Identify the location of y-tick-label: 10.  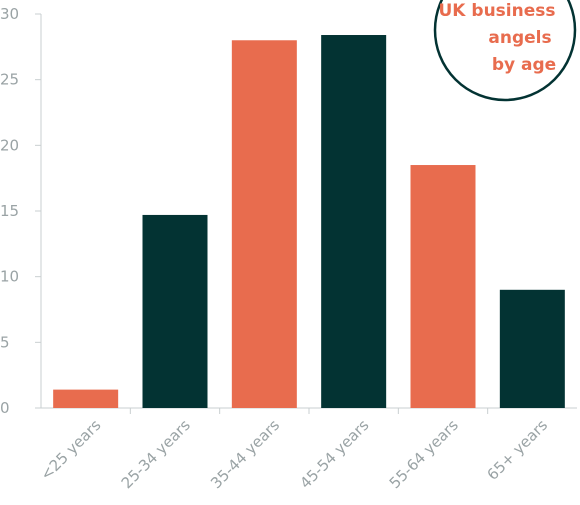
(9, 277).